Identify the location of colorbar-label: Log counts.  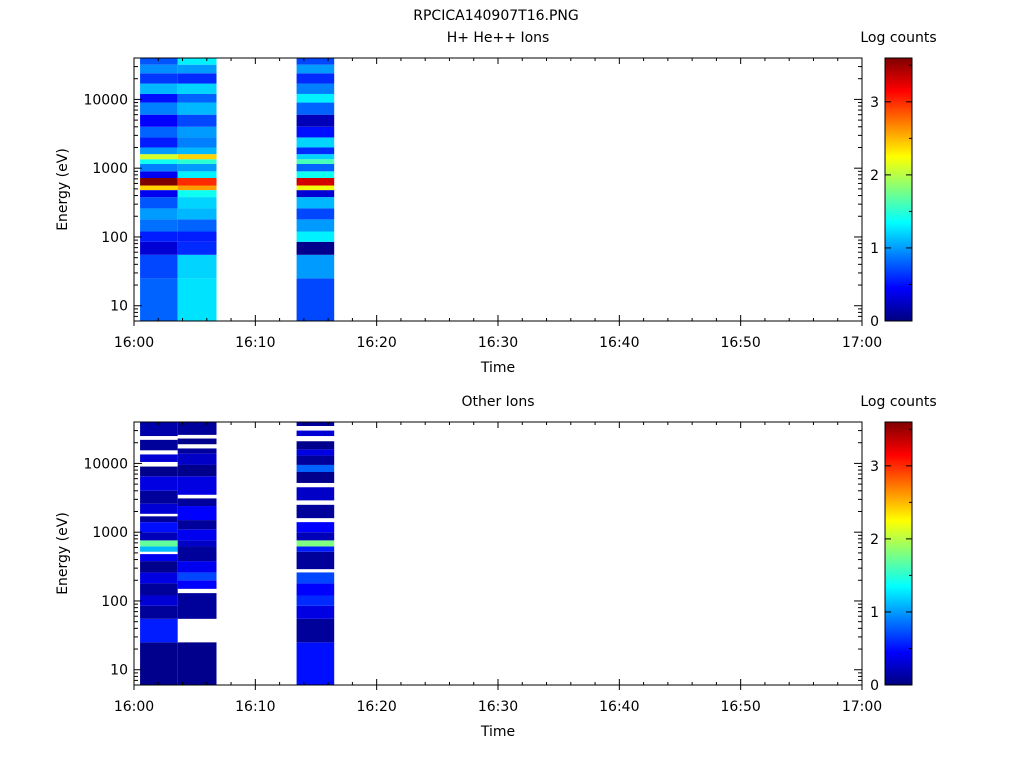
(898, 38).